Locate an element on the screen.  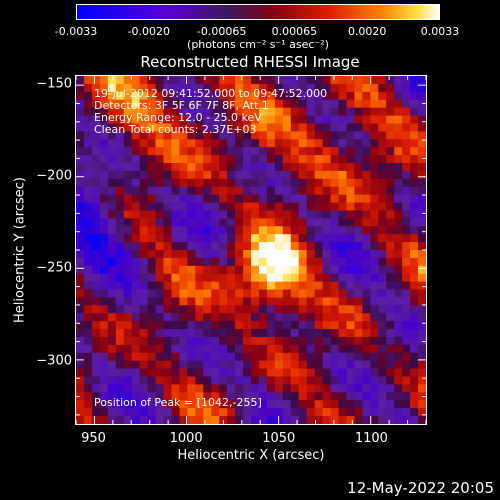
x-tick-label: 1000 is located at coordinates (186, 438).